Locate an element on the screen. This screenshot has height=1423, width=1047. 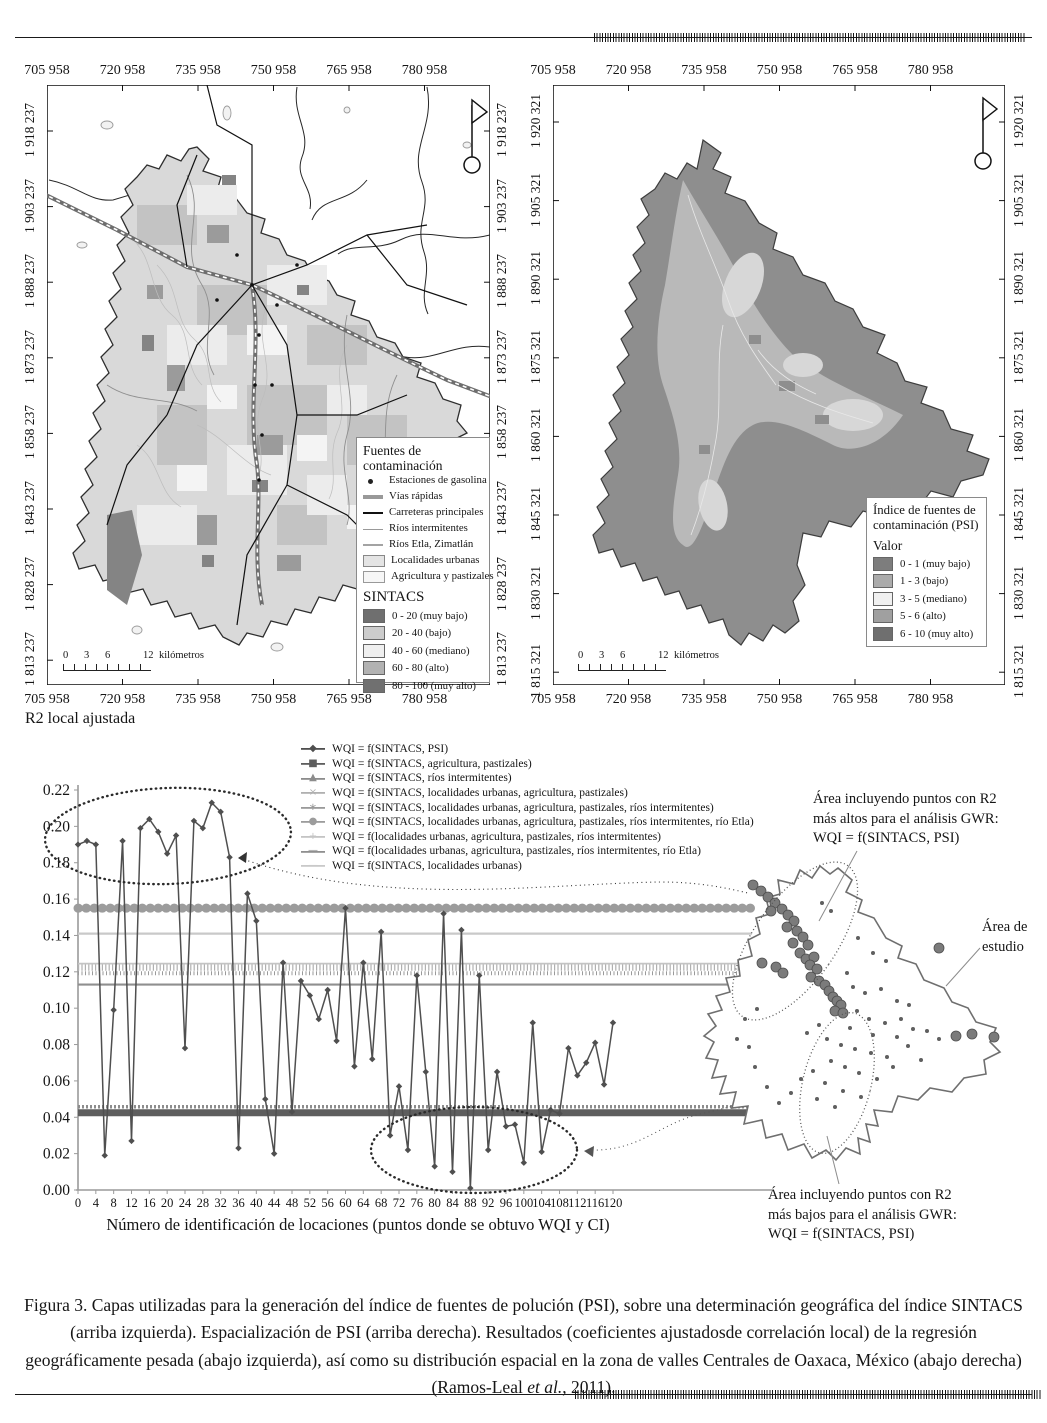
diamond-marker-icon: ◆ is located at coordinates (313, 749).